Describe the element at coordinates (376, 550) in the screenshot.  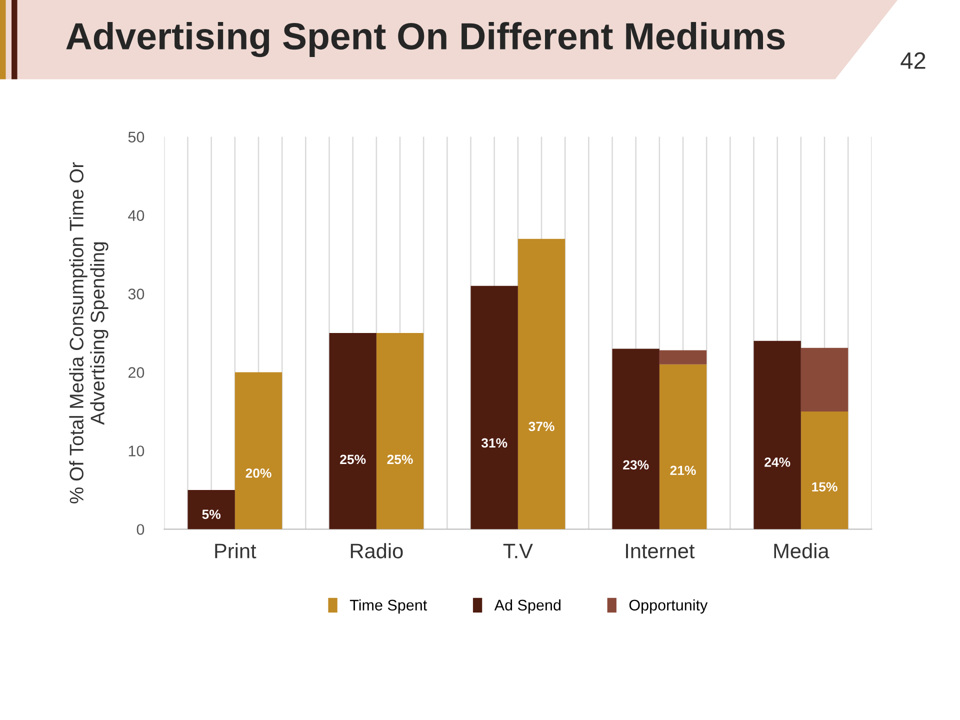
I see `x-tick-label: Radio` at that location.